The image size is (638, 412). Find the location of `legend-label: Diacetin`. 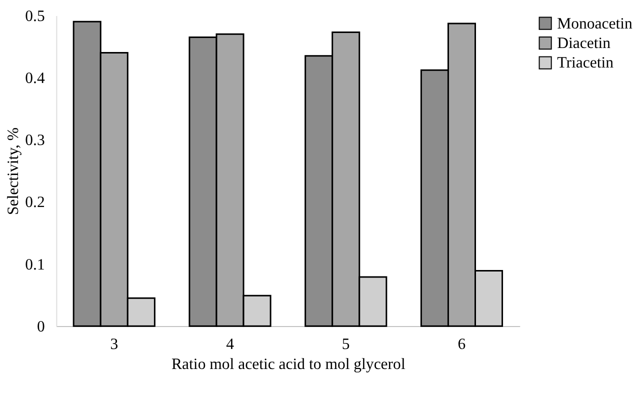

legend-label: Diacetin is located at coordinates (584, 43).